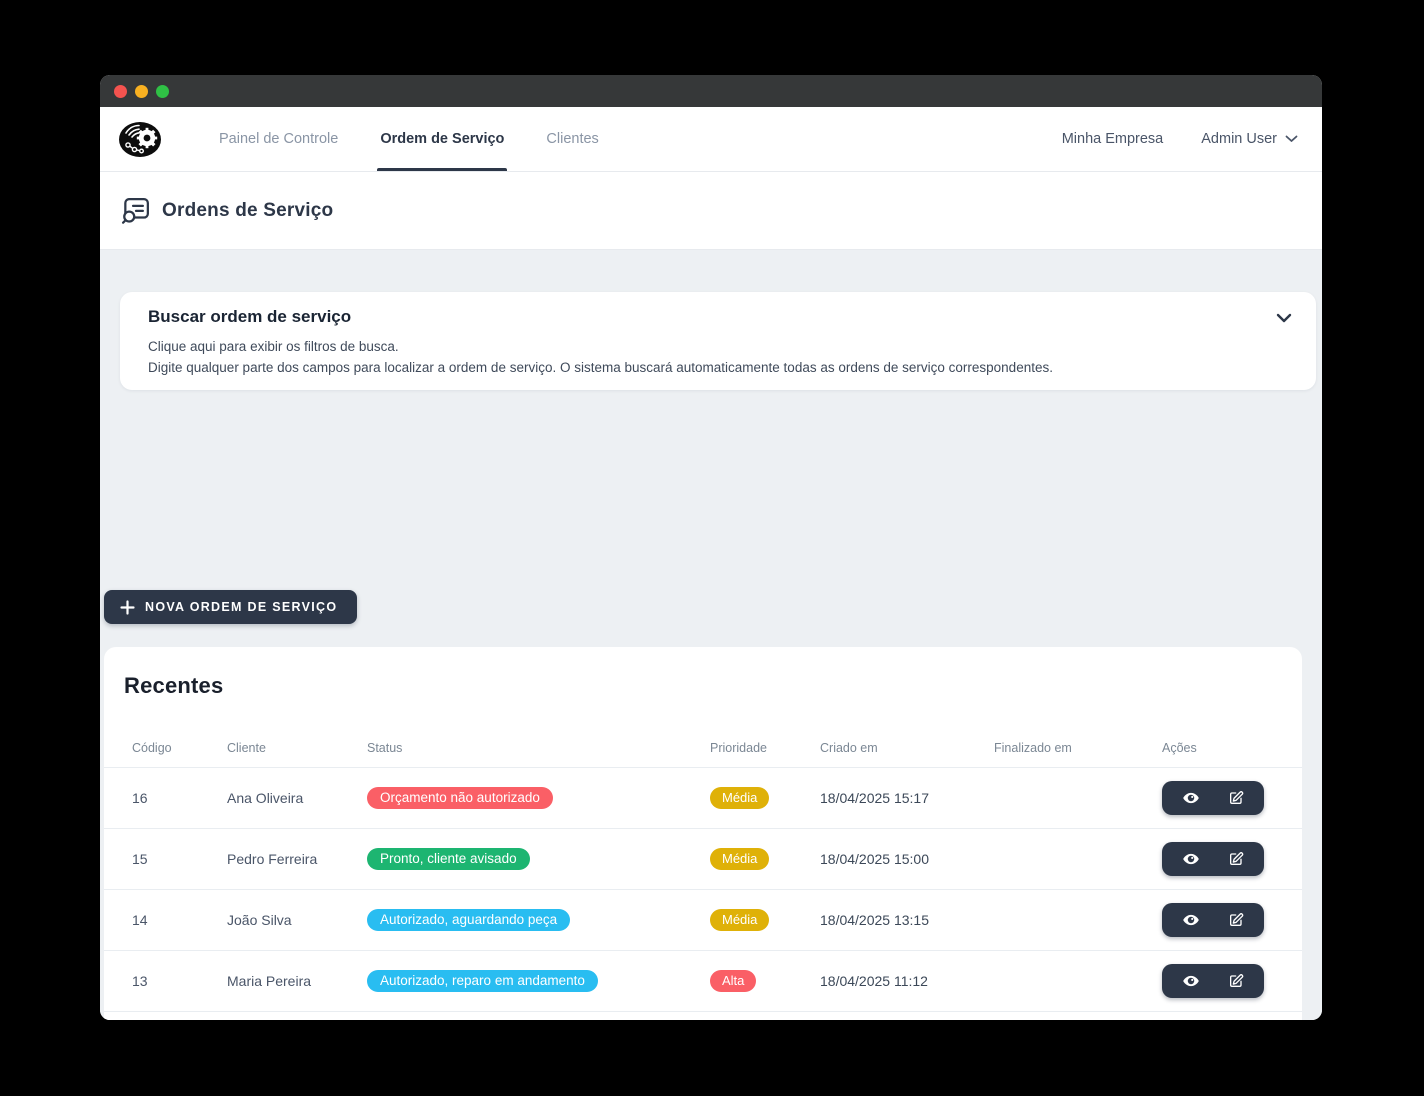  Describe the element at coordinates (1033, 748) in the screenshot. I see `column-header-finalizado-em: Finalizado em` at that location.